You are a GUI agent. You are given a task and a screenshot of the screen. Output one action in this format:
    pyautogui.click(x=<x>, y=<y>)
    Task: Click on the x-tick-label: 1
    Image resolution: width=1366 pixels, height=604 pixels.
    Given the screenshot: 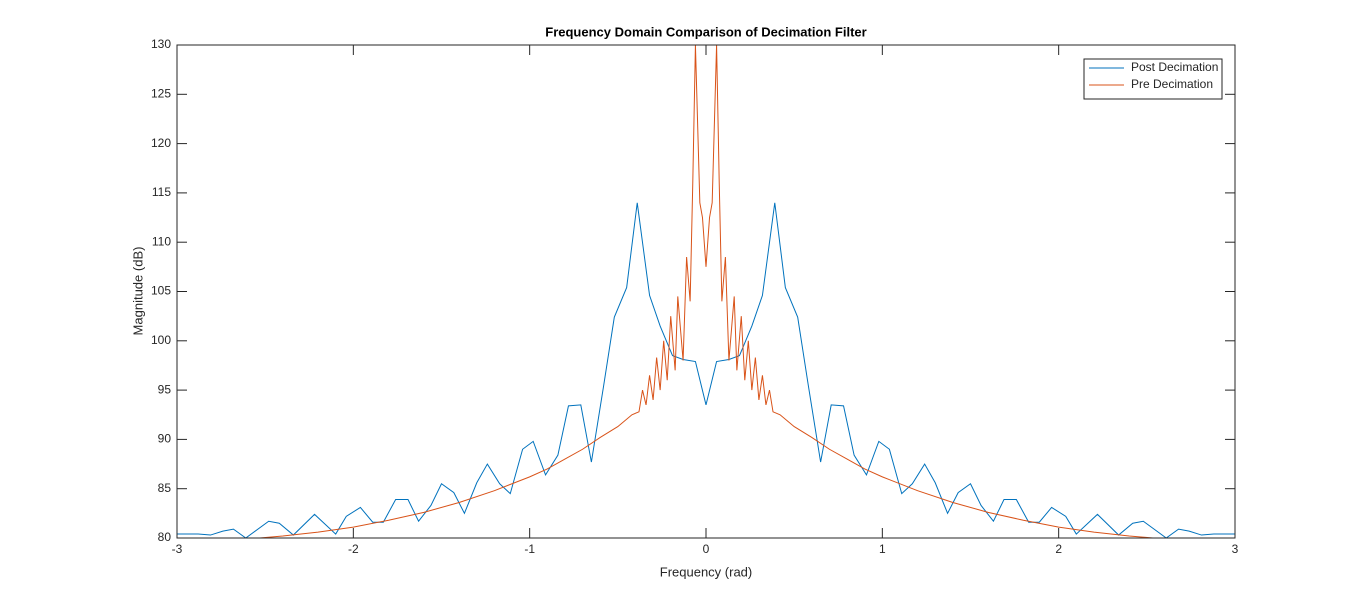 What is the action you would take?
    pyautogui.click(x=882, y=549)
    